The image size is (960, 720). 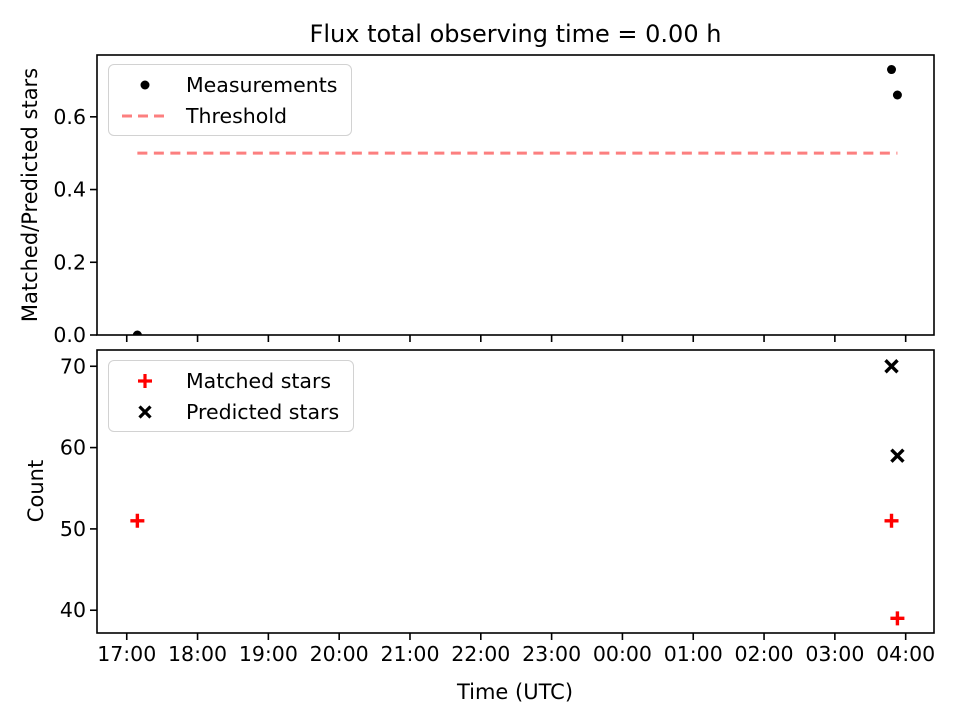 What do you see at coordinates (69, 190) in the screenshot?
I see `y-tick-label: 0.4` at bounding box center [69, 190].